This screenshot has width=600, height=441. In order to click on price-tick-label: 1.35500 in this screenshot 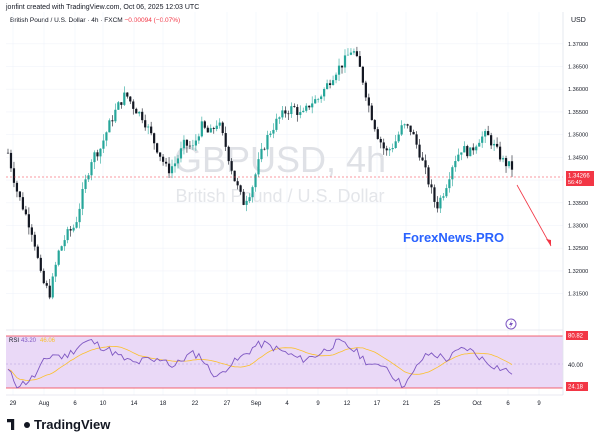, I will do `click(578, 113)`.